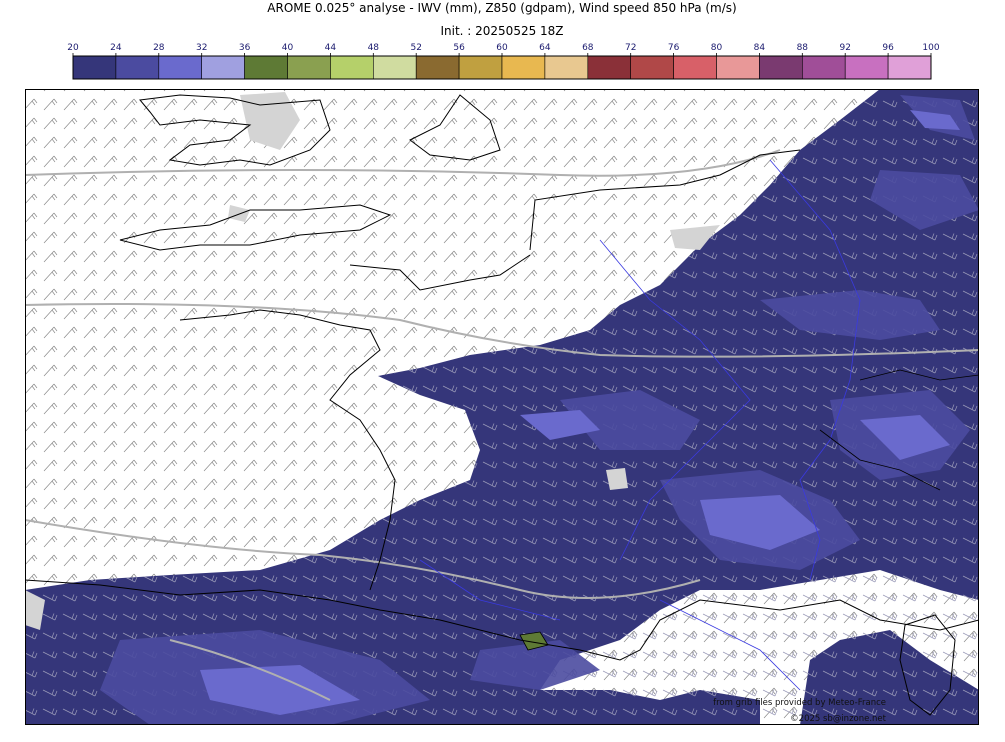 The width and height of the screenshot is (1005, 742). I want to click on colorbar-frame, so click(502, 67).